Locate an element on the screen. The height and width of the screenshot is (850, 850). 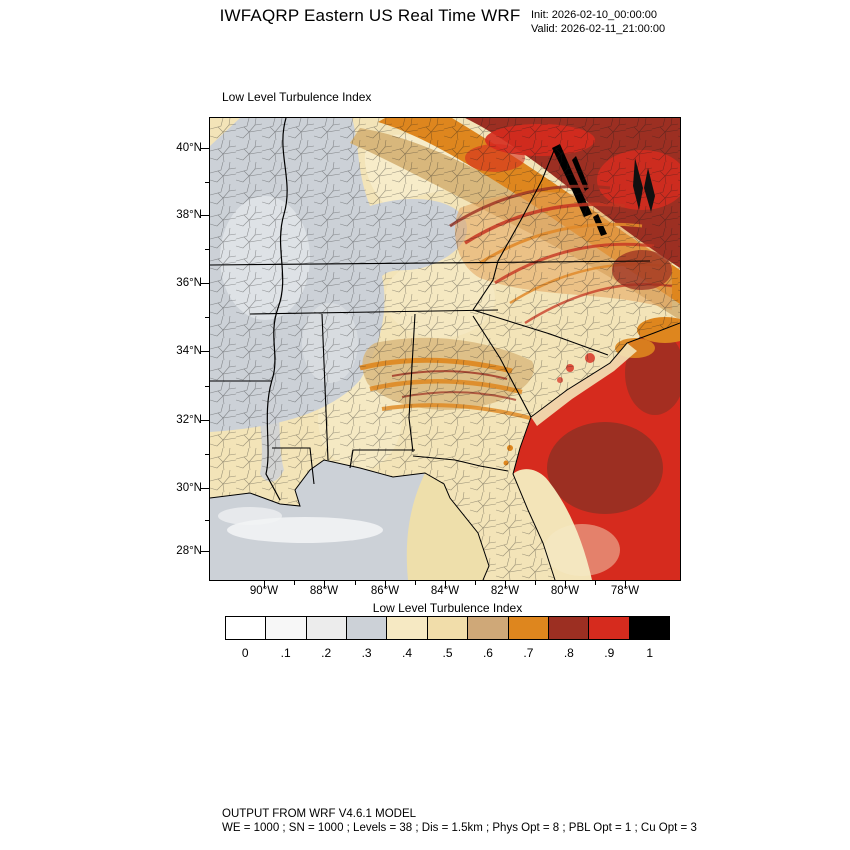
colorbar-tick-label: .4 is located at coordinates (407, 653).